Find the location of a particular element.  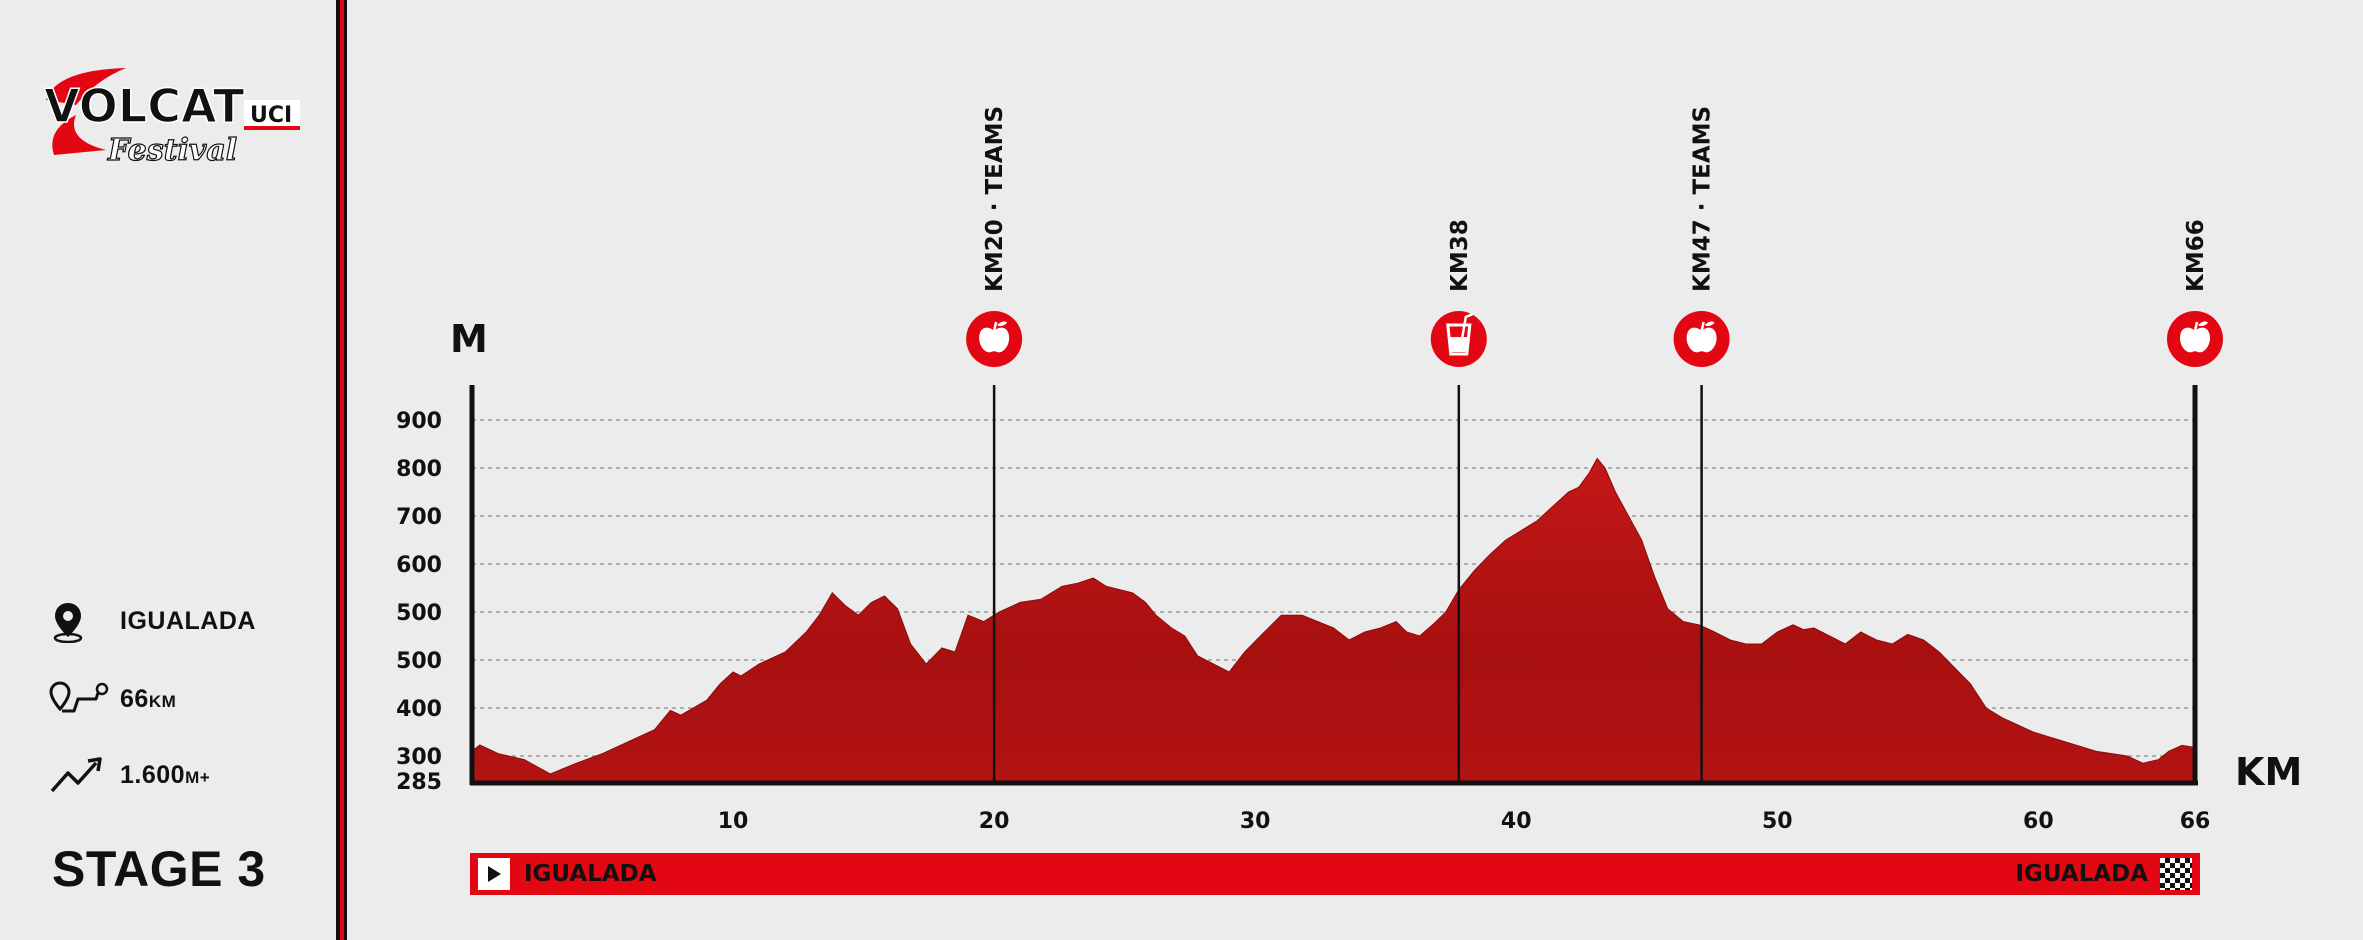

y-tick-label: 300 is located at coordinates (419, 757).